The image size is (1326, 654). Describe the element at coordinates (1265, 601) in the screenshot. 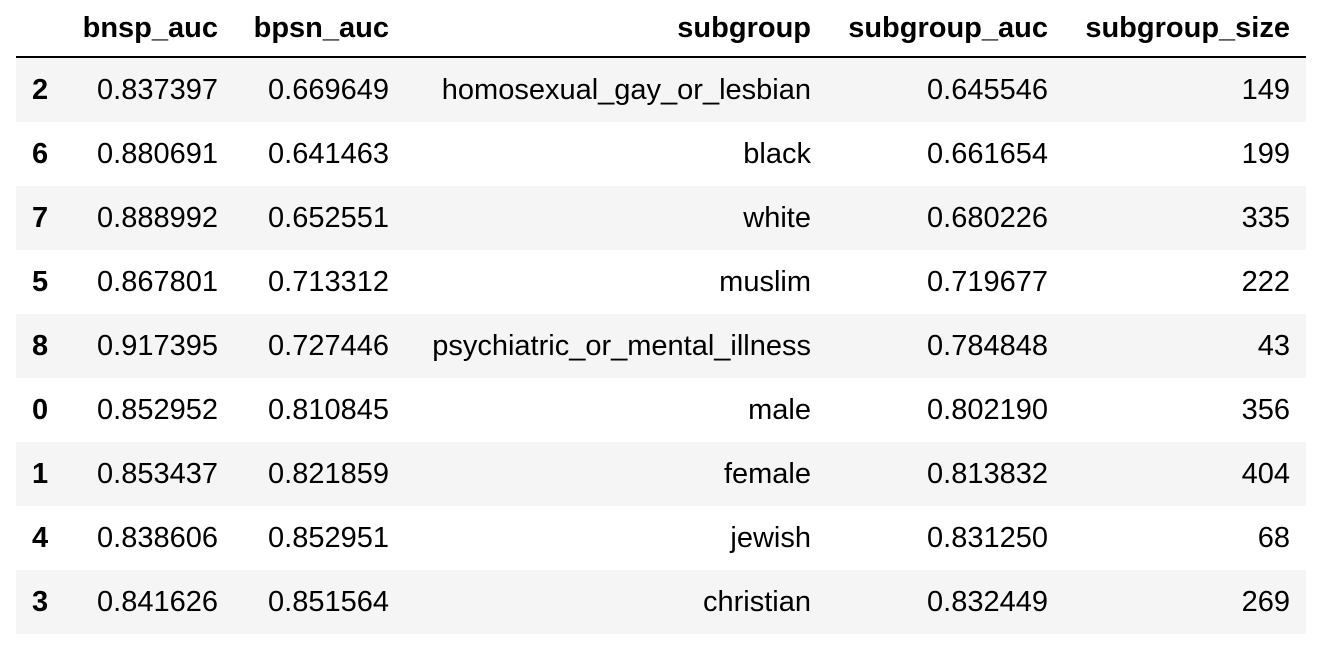

I see `cell-subgroup-size: 269` at that location.